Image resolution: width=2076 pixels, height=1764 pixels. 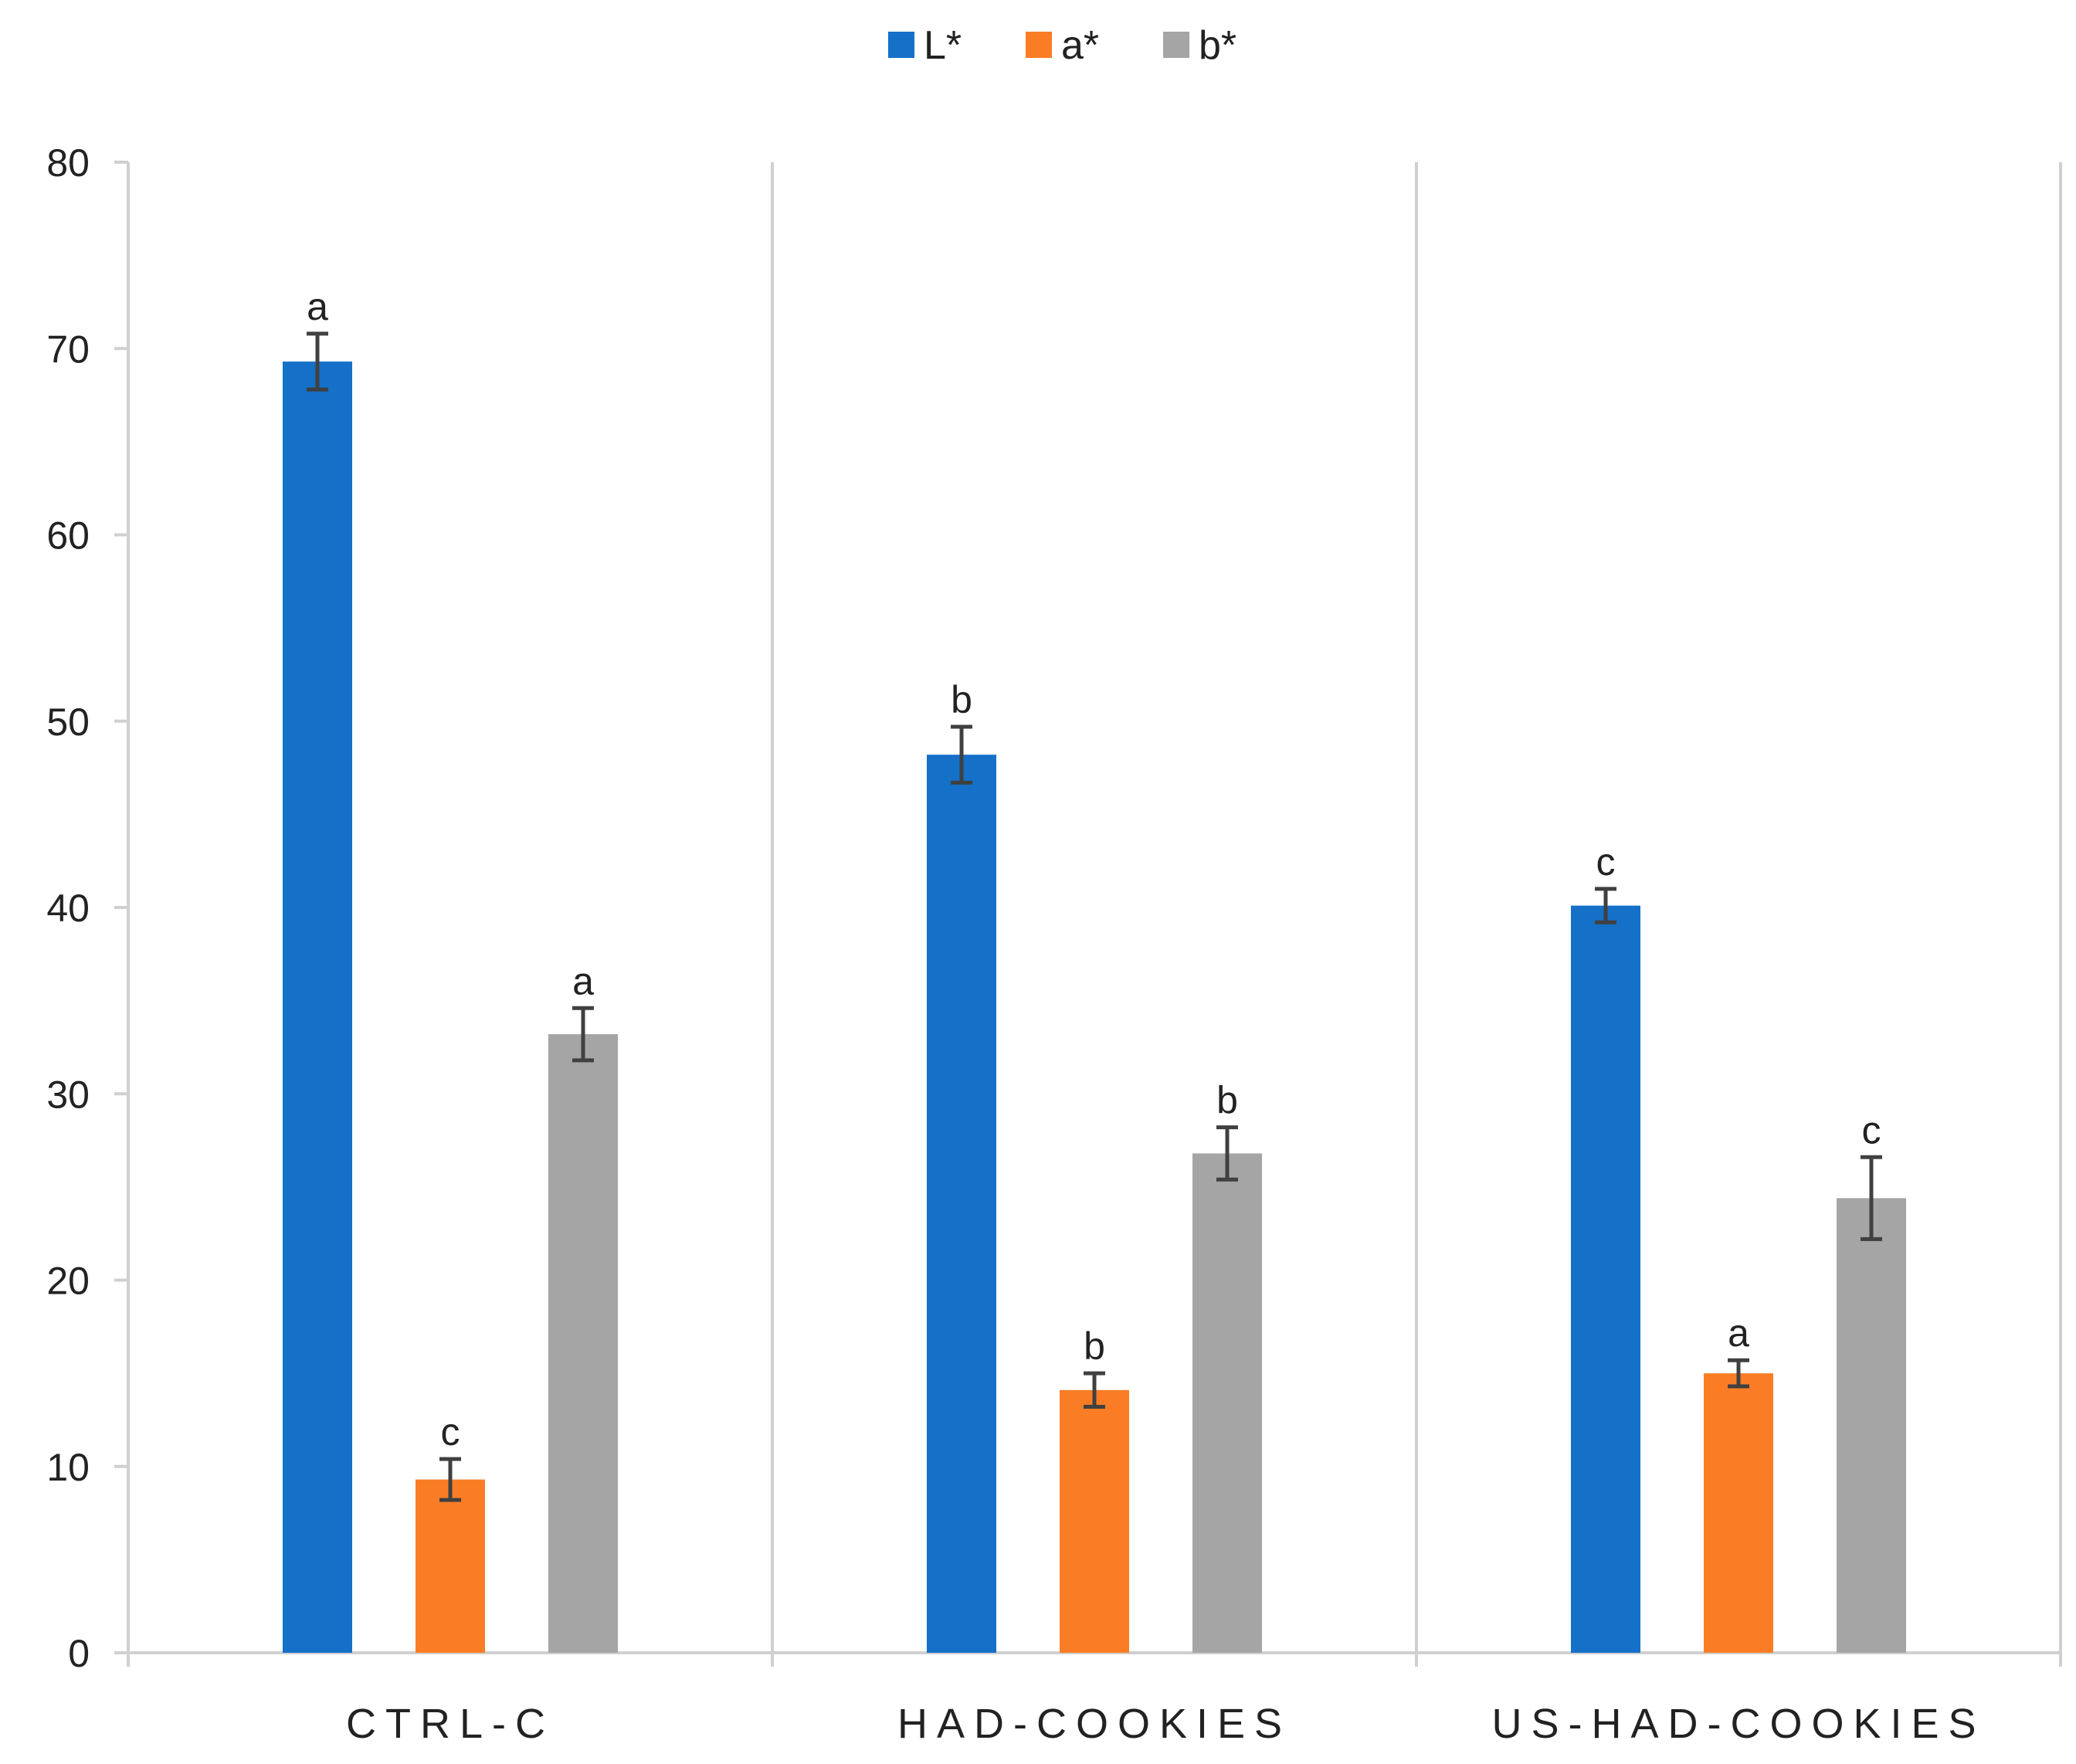 What do you see at coordinates (1094, 1724) in the screenshot?
I see `x-tick-label: HAD-COOKIES` at bounding box center [1094, 1724].